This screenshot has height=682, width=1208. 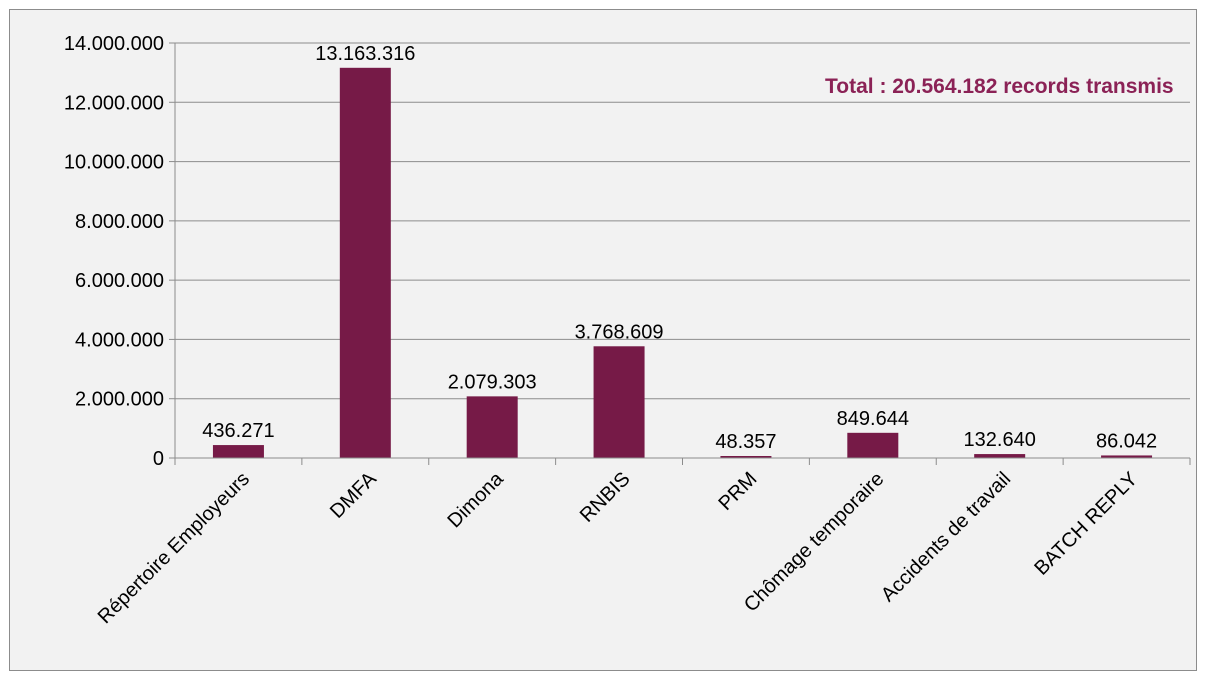 What do you see at coordinates (619, 332) in the screenshot?
I see `data-label: 3.768.609` at bounding box center [619, 332].